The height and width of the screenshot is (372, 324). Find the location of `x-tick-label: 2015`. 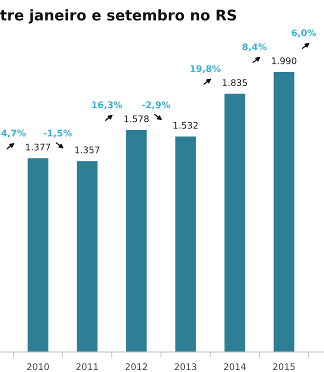

x-tick-label: 2015 is located at coordinates (284, 366).